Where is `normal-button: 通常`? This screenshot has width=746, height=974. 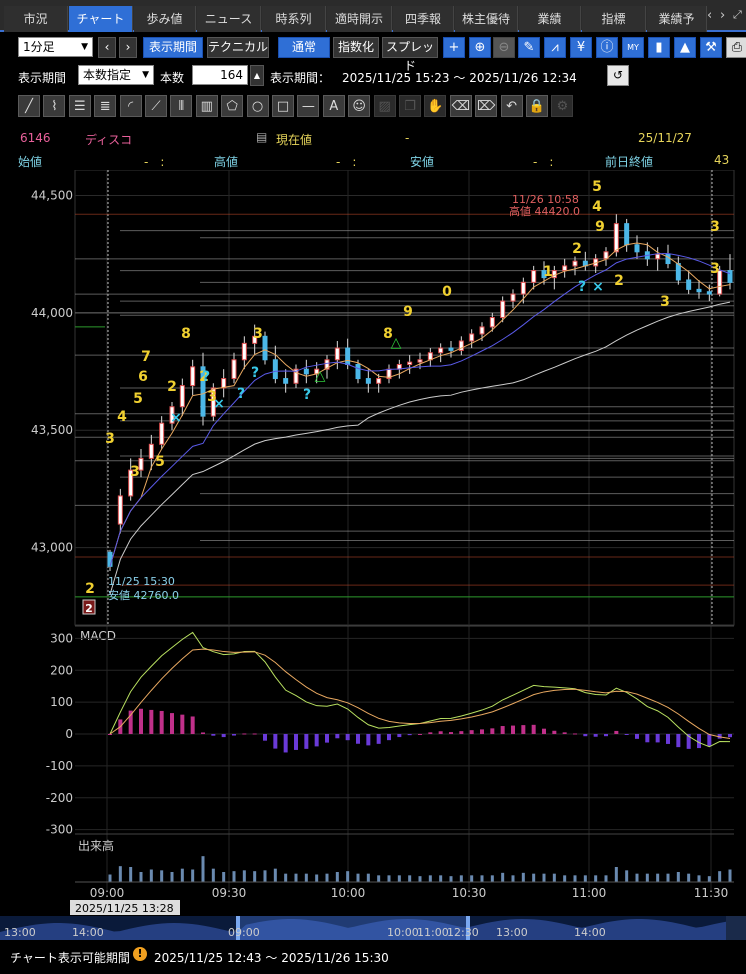
normal-button: 通常 is located at coordinates (304, 47).